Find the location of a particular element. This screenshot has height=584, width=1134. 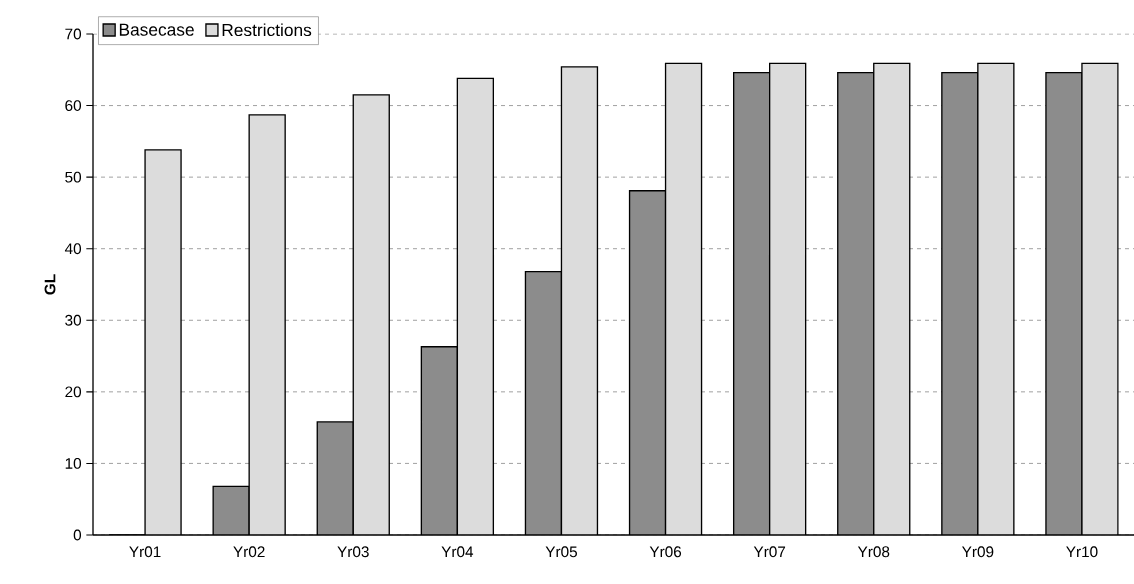

x-tick-label: Yr03 is located at coordinates (353, 552).